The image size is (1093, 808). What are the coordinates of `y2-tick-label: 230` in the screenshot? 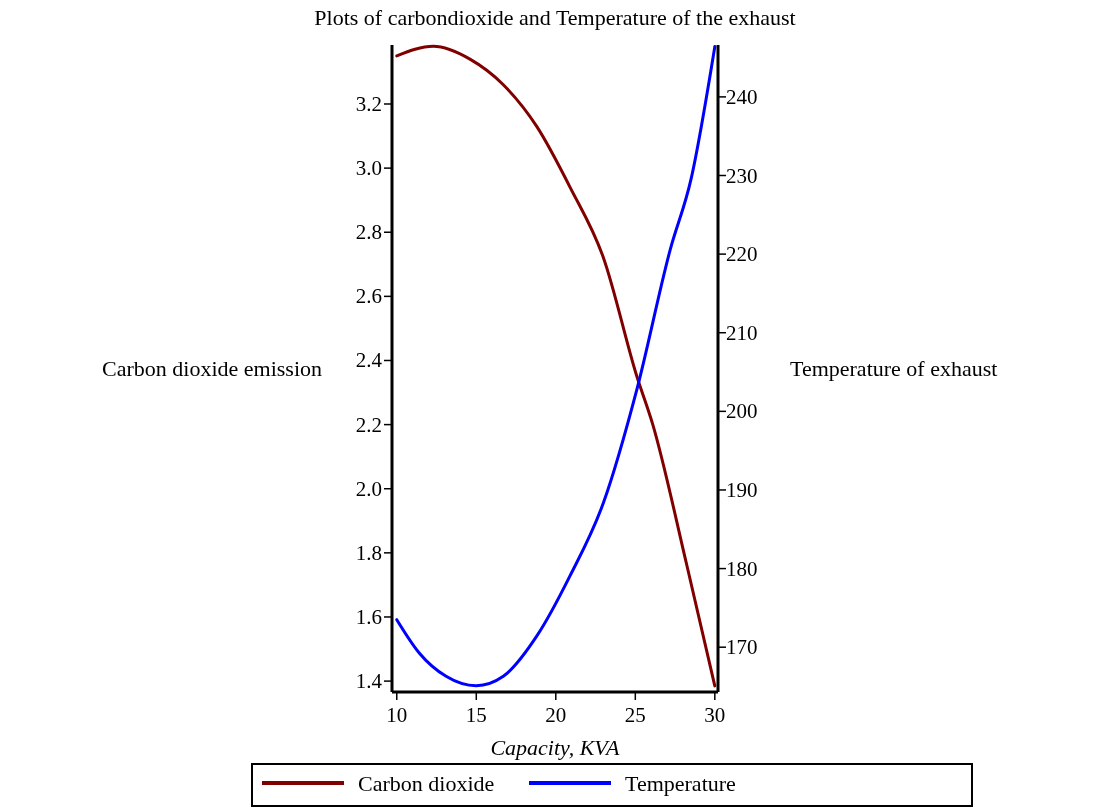 It's located at (742, 175).